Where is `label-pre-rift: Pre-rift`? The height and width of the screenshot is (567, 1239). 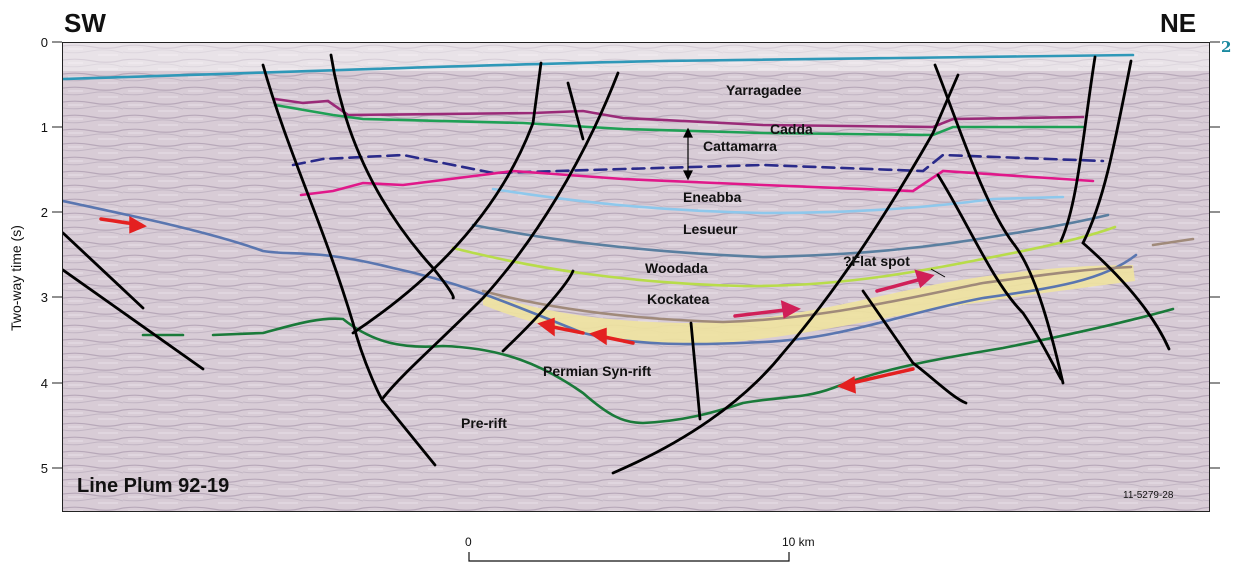 label-pre-rift: Pre-rift is located at coordinates (484, 423).